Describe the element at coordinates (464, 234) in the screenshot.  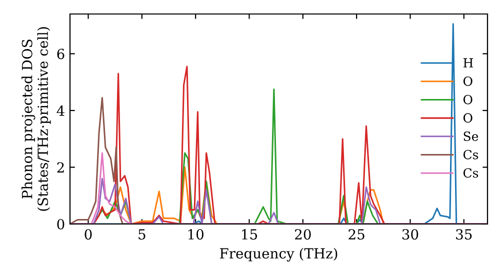
I see `x-tick-label: 35` at that location.